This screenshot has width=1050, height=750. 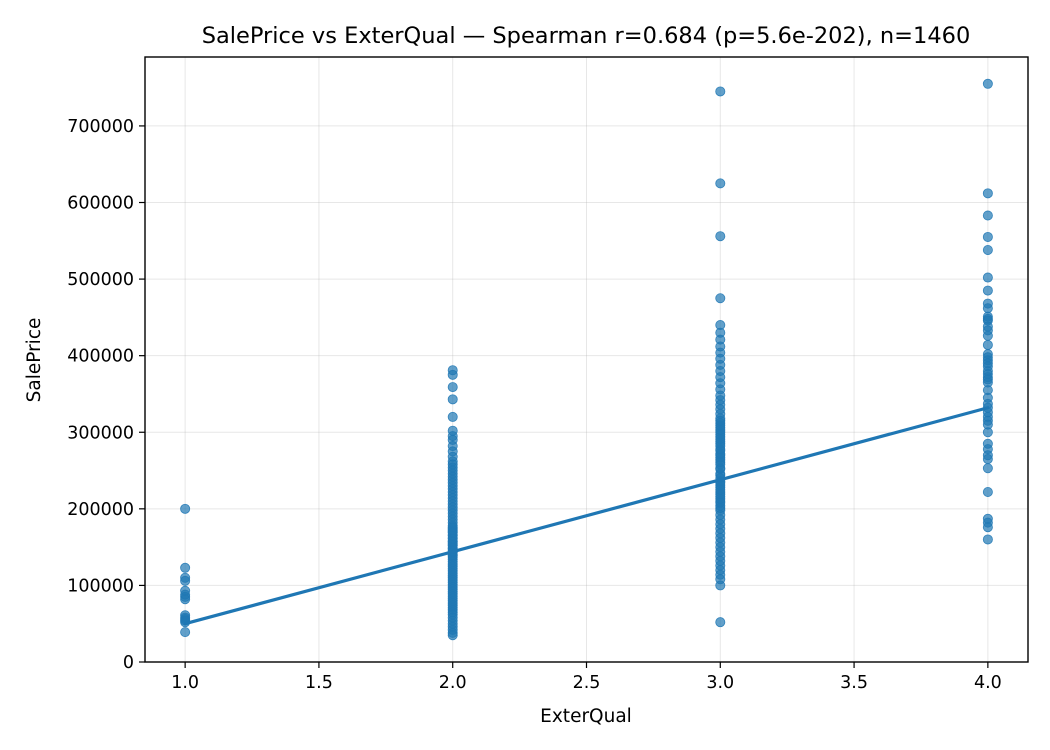 I want to click on y-tick-label: 400000, so click(x=100, y=357).